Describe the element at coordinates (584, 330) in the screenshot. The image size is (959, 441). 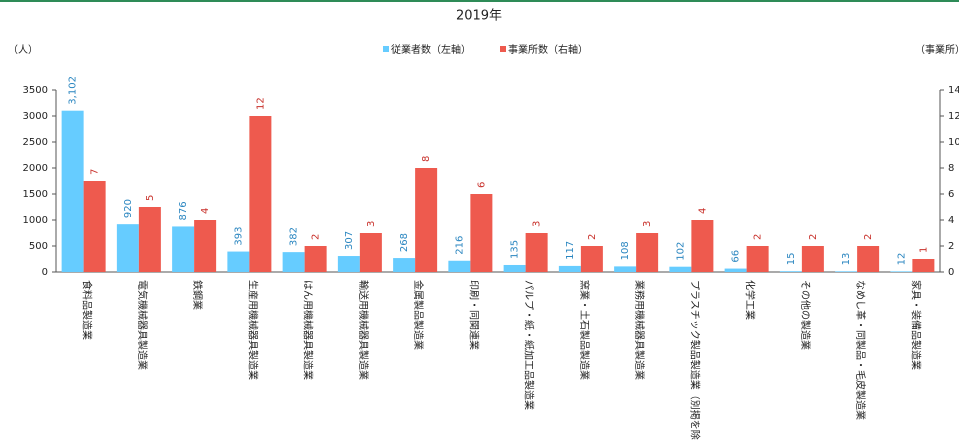
I see `x-tick-label: 窯業・土石製品製造業` at that location.